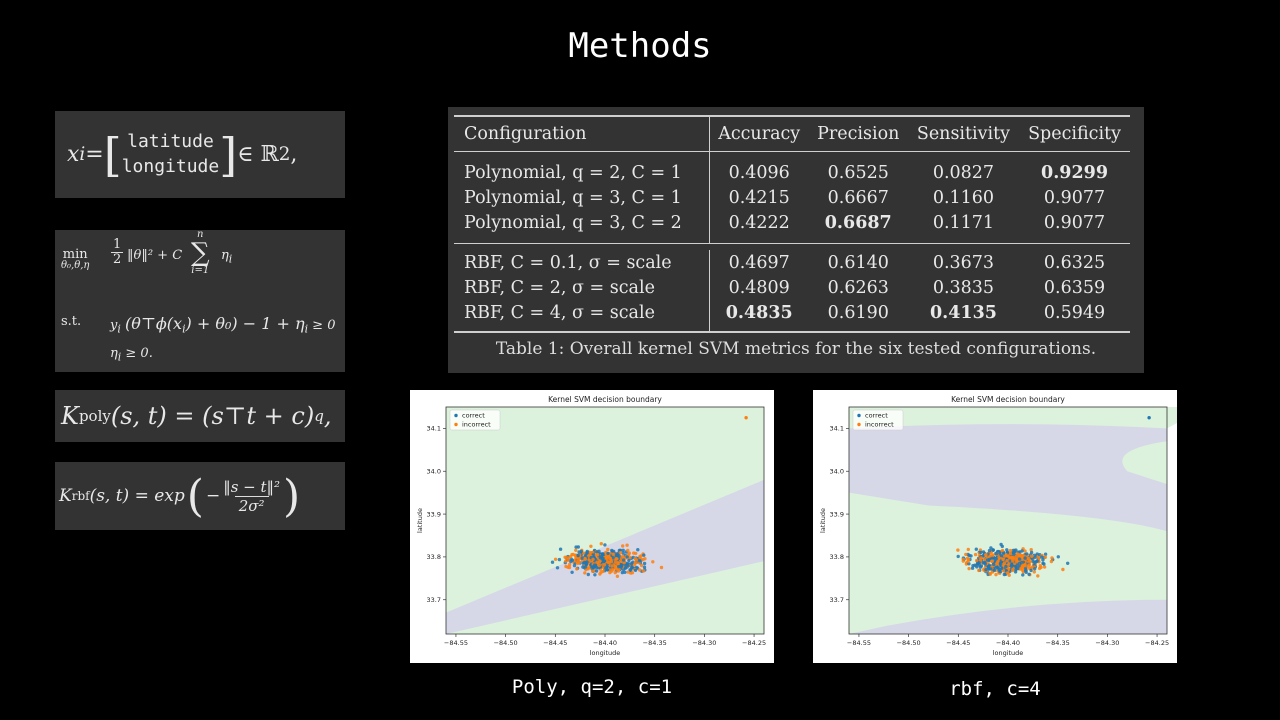 The image size is (1280, 720). I want to click on row-metric-value: 0.6140, so click(858, 262).